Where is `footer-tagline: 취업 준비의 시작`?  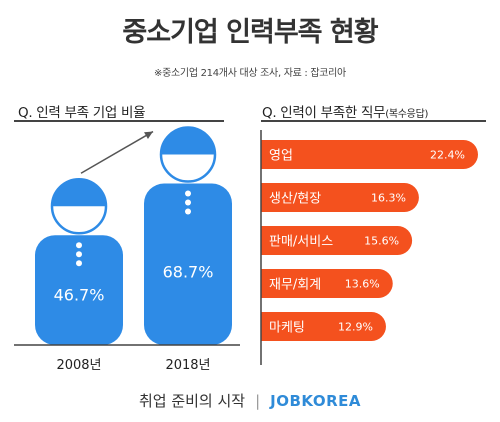
footer-tagline: 취업 준비의 시작 is located at coordinates (192, 401).